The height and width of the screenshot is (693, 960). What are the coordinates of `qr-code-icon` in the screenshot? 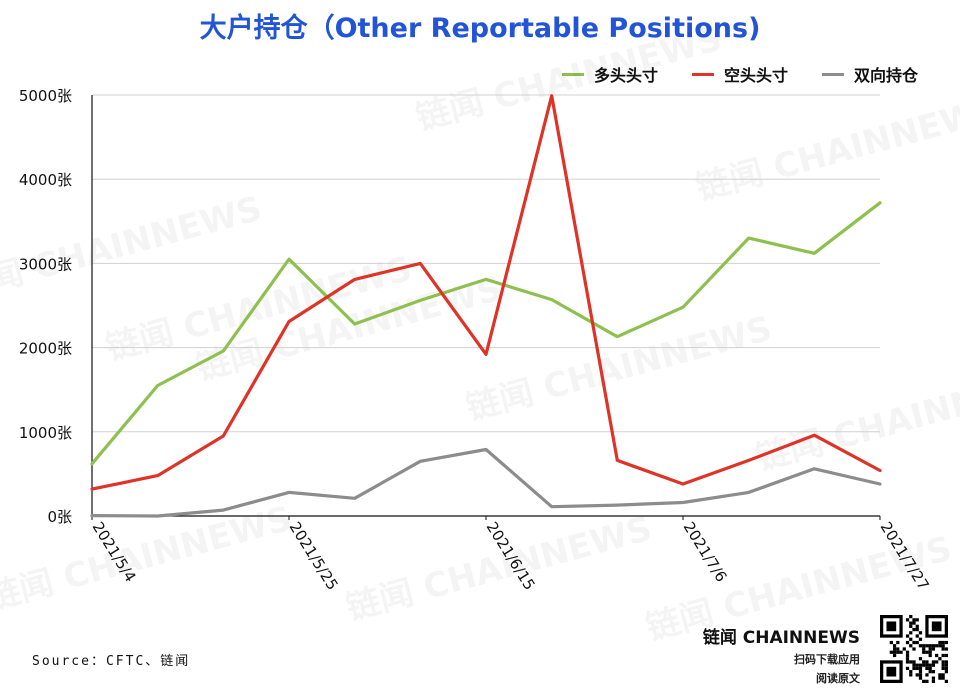 It's located at (914, 649).